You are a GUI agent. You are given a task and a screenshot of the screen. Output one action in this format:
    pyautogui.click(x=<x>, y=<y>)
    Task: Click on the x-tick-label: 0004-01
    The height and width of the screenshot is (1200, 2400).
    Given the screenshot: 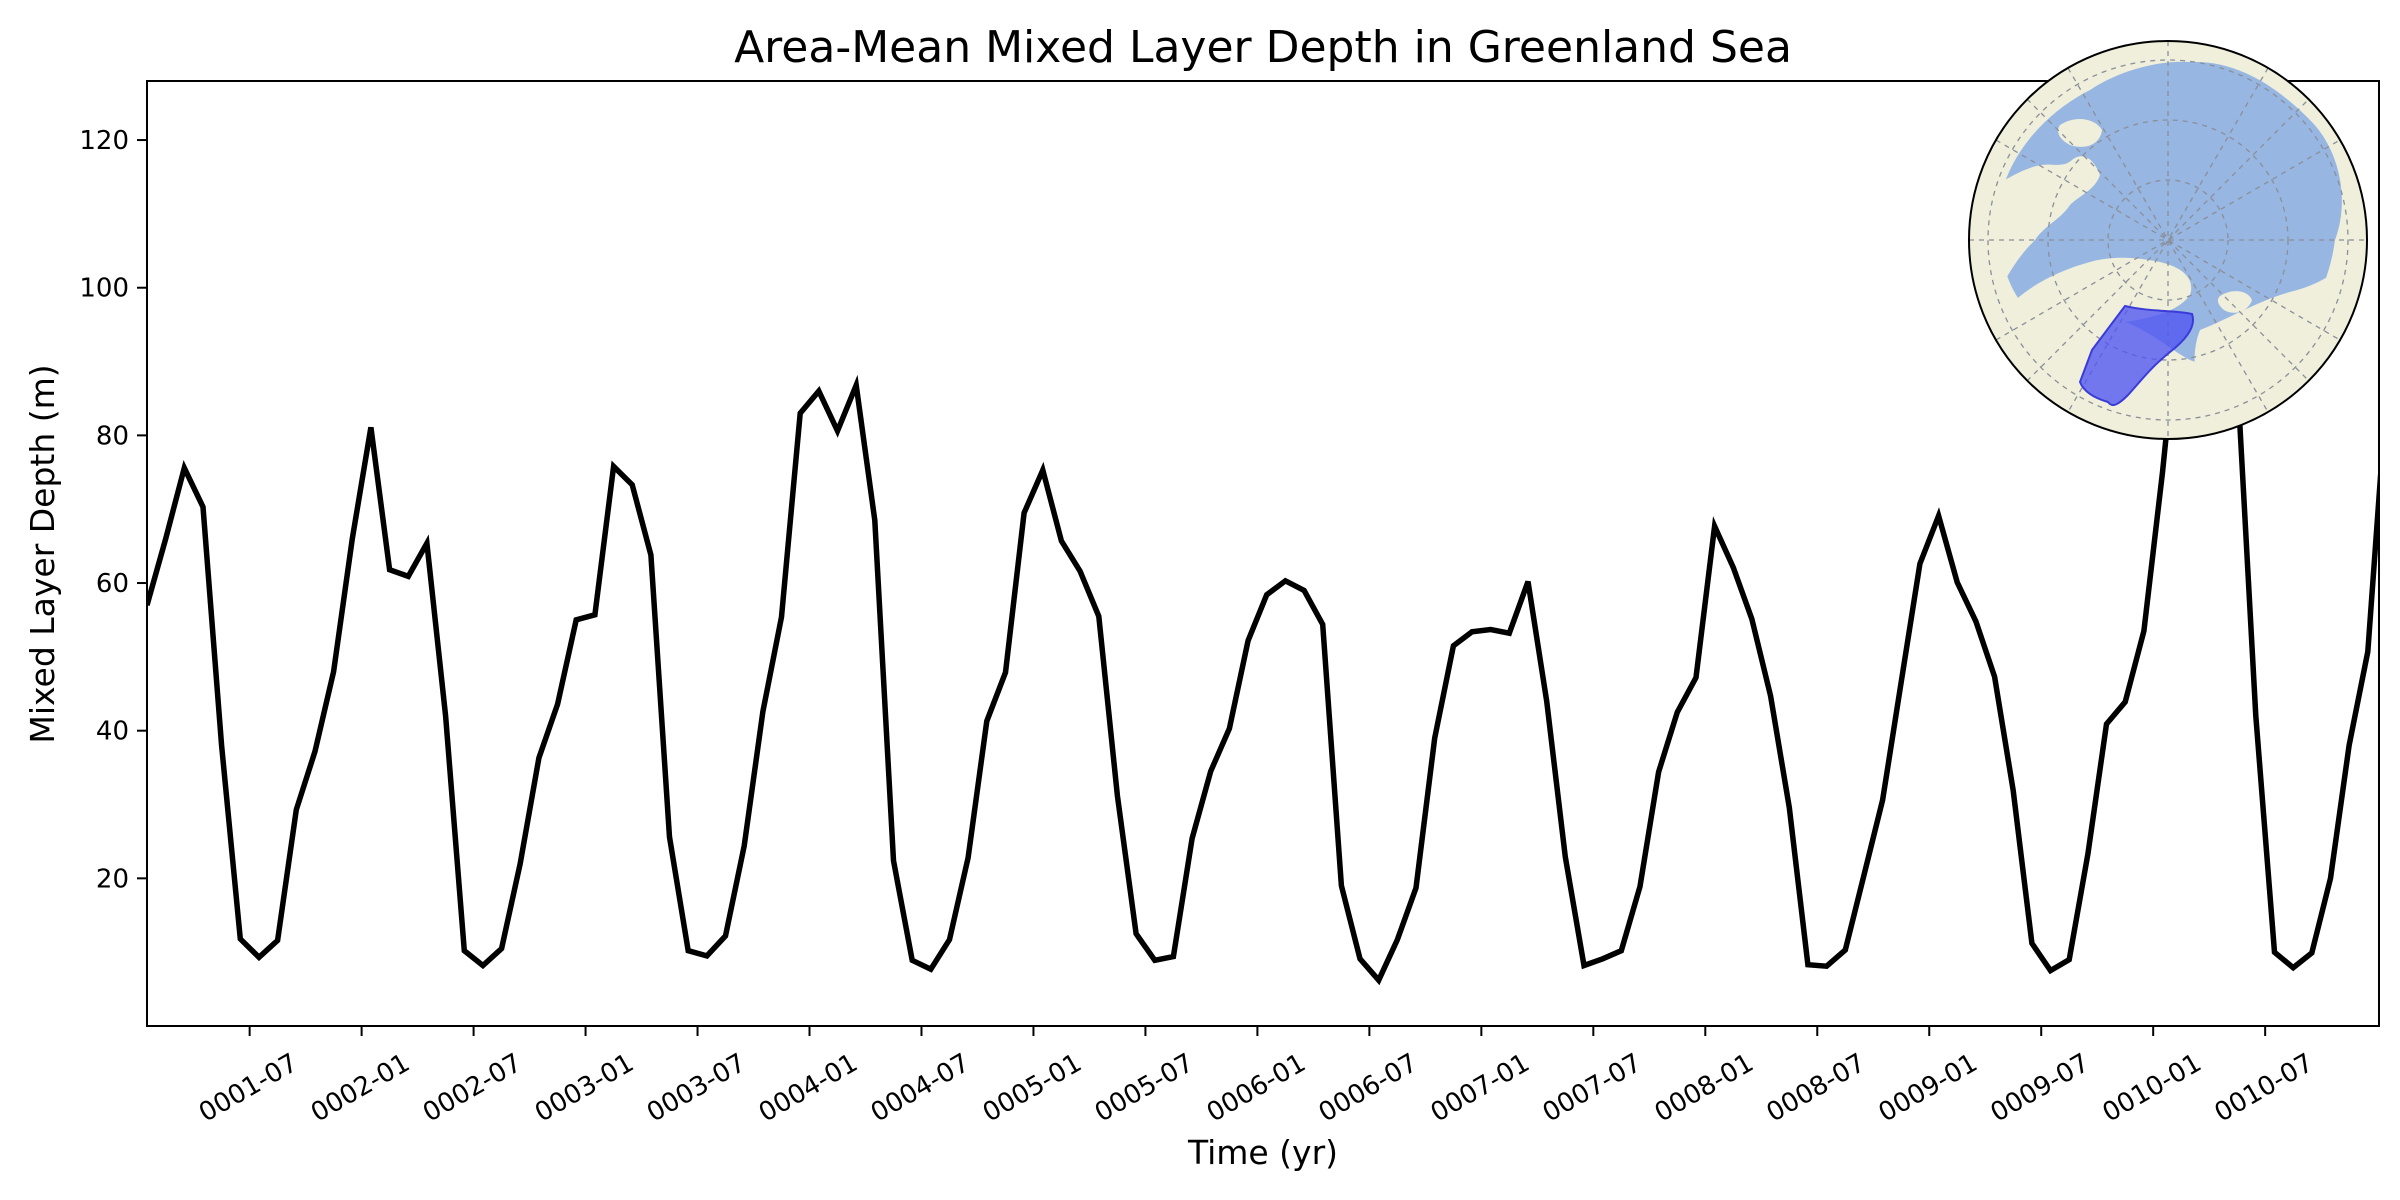 What is the action you would take?
    pyautogui.click(x=808, y=1088)
    